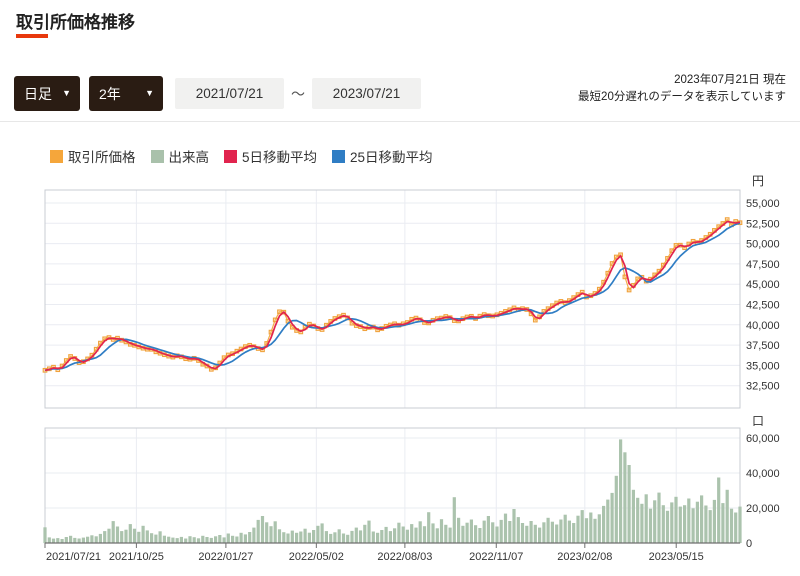  What do you see at coordinates (73, 557) in the screenshot?
I see `x-axis-tick-label: 2021/07/21` at bounding box center [73, 557].